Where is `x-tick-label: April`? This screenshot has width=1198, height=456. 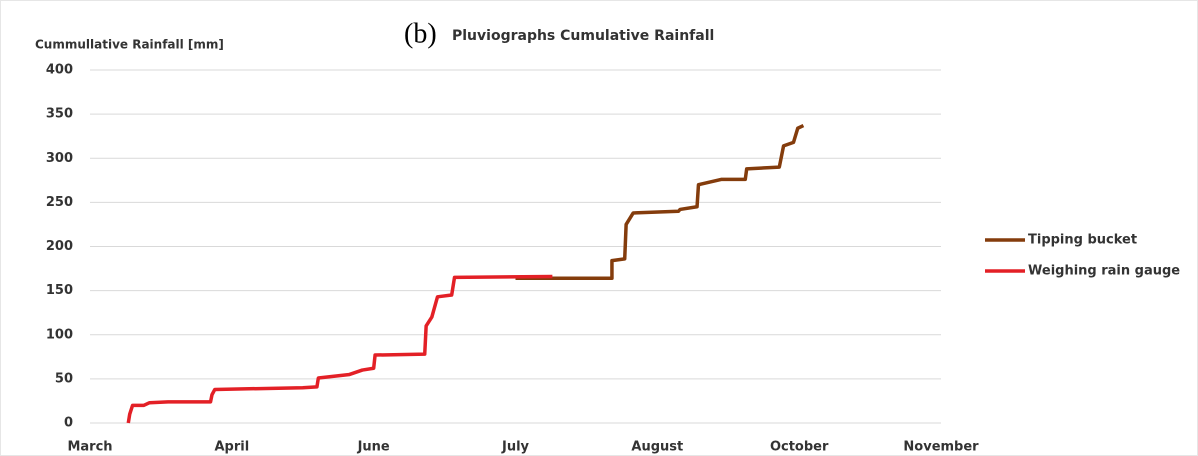 x-tick-label: April is located at coordinates (231, 447).